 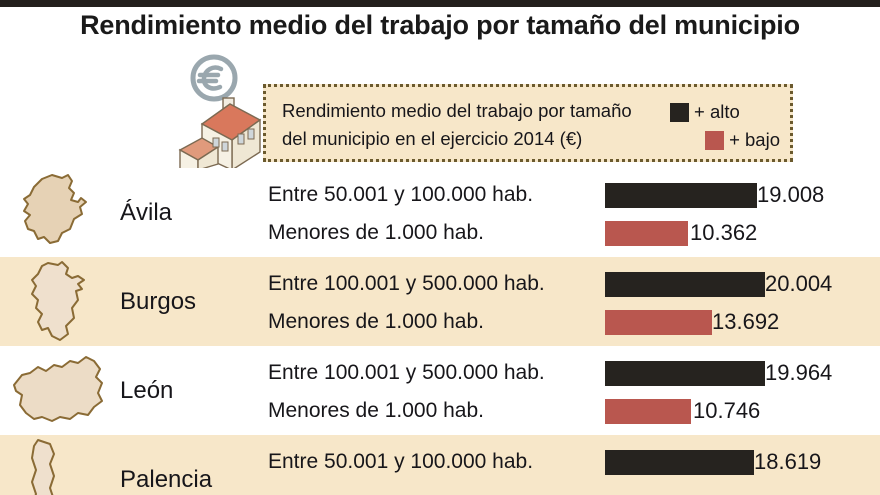 What do you see at coordinates (715, 140) in the screenshot?
I see `legend-swatch-low` at bounding box center [715, 140].